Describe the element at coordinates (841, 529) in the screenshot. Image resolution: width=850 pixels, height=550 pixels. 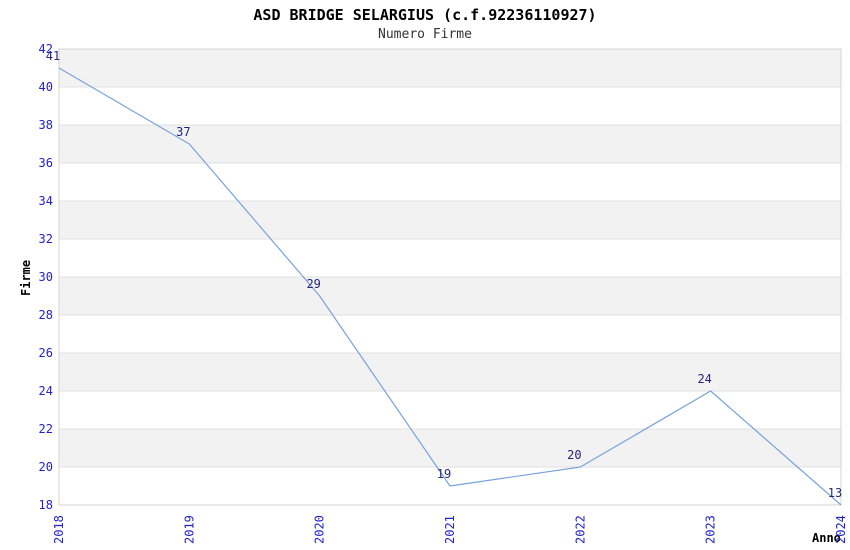
I see `x-tick-label: 2024` at that location.